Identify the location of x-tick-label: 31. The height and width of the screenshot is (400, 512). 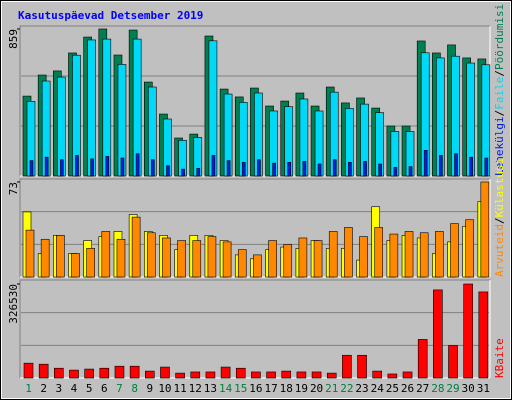
(483, 388).